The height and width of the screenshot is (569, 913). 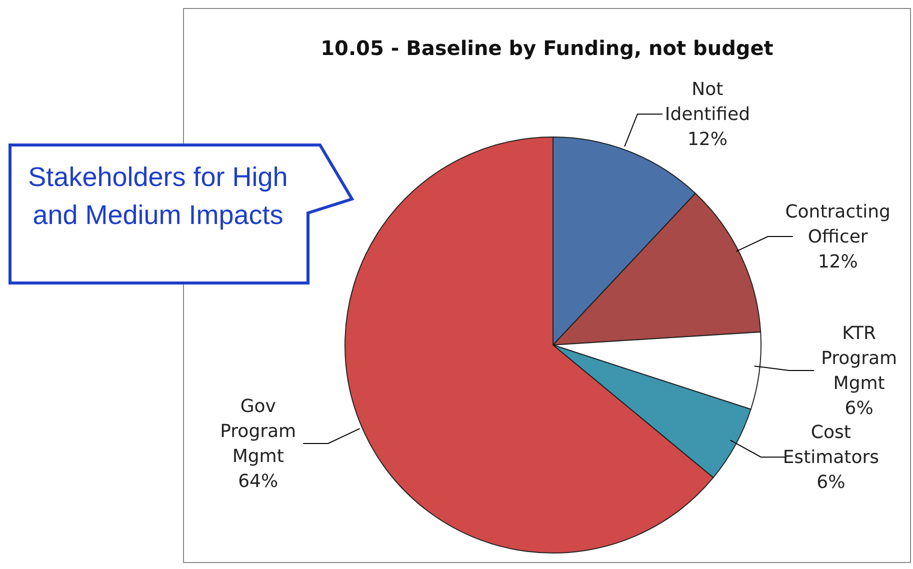 What do you see at coordinates (158, 196) in the screenshot?
I see `text: Stakeholders for High and Medium Impacts` at bounding box center [158, 196].